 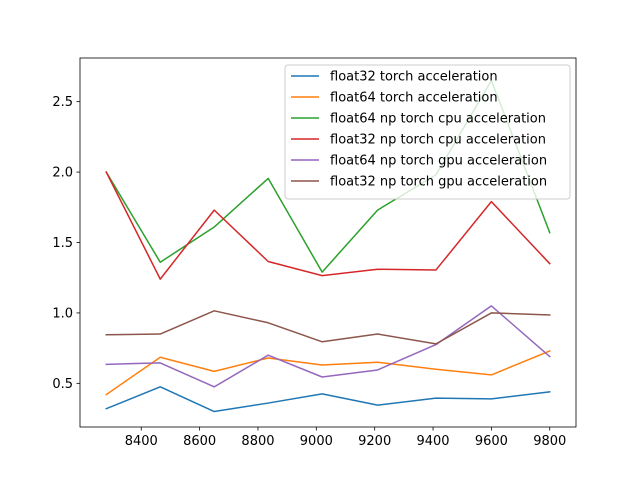 I want to click on legend-label-5: float32 np torch gpu acceleration, so click(x=438, y=182).